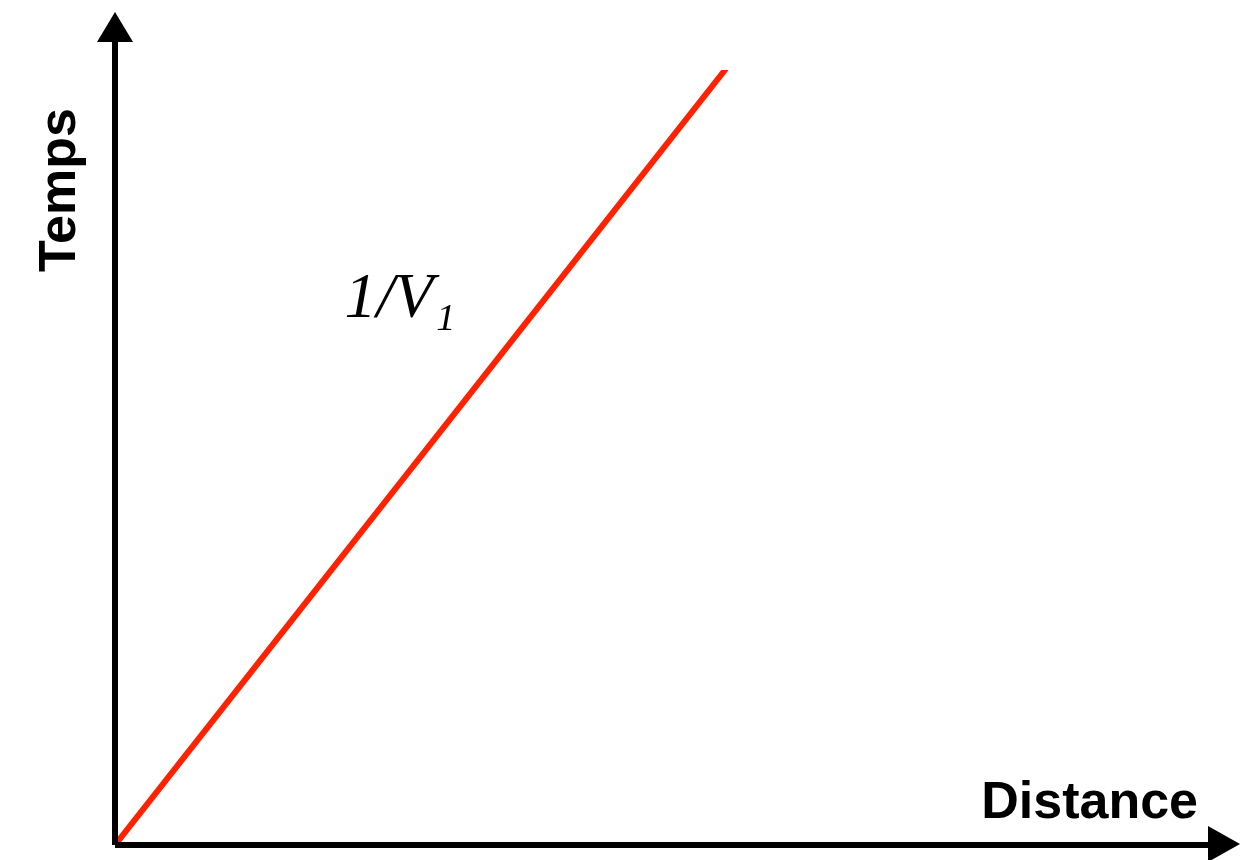  Describe the element at coordinates (57, 190) in the screenshot. I see `y-axis-title: Temps` at that location.